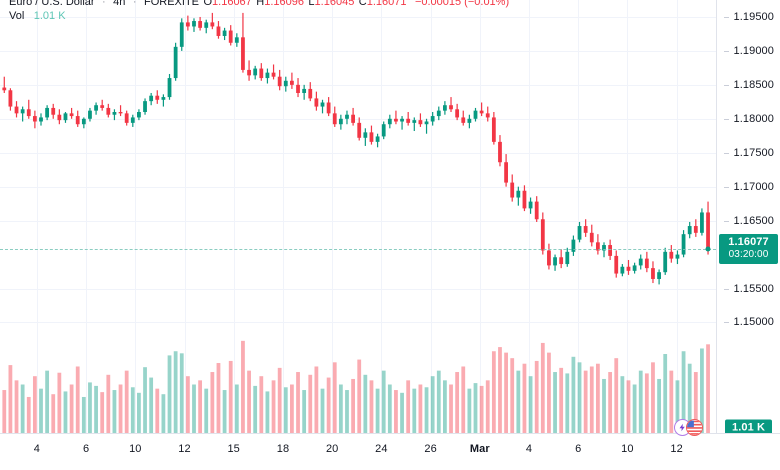 The image size is (780, 470). I want to click on us-flag-icon, so click(694, 427).